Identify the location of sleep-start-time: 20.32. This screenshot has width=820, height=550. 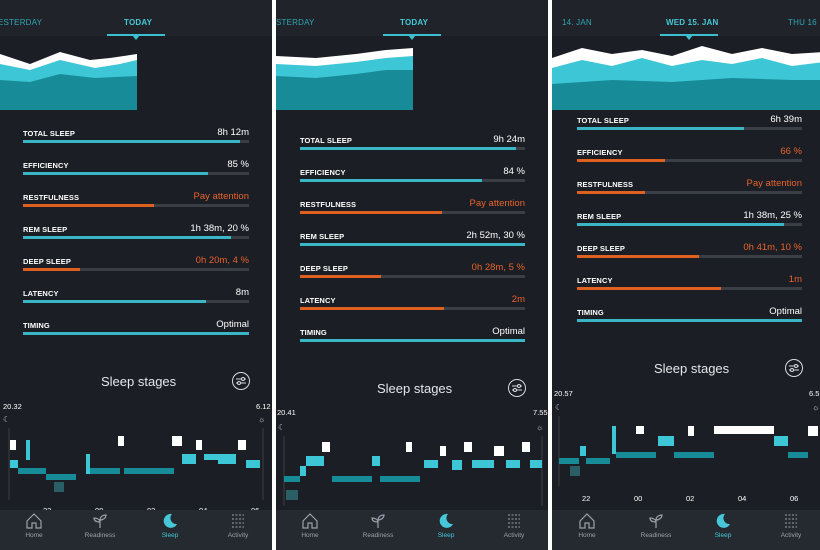
(12, 406).